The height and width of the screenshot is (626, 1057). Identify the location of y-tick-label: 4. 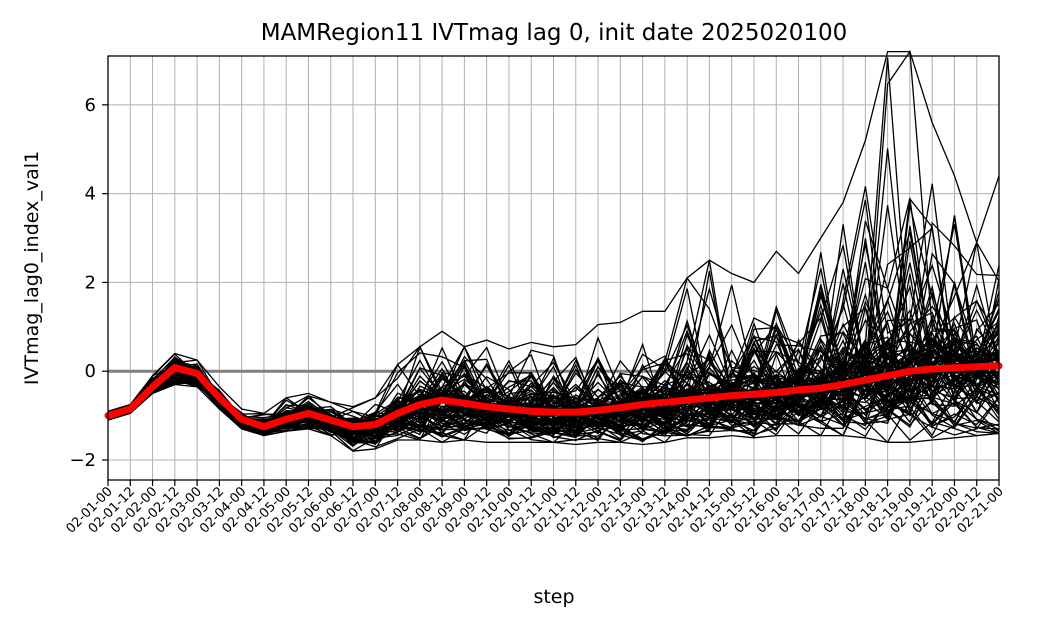
(90, 194).